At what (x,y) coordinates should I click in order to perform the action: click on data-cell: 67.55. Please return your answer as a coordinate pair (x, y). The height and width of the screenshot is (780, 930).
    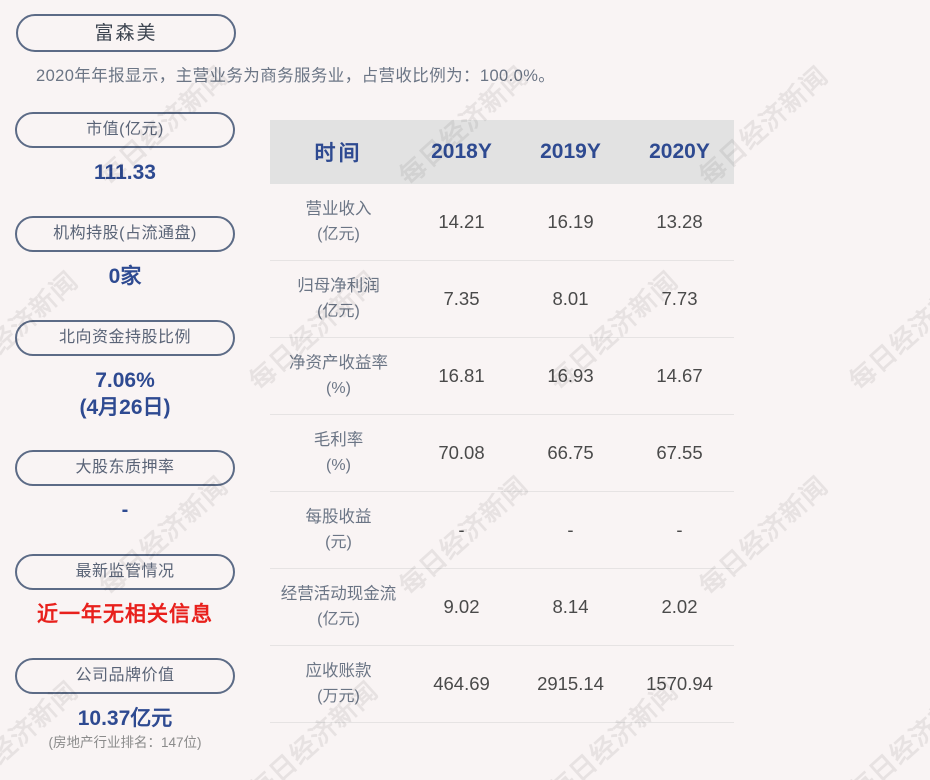
    Looking at the image, I should click on (679, 453).